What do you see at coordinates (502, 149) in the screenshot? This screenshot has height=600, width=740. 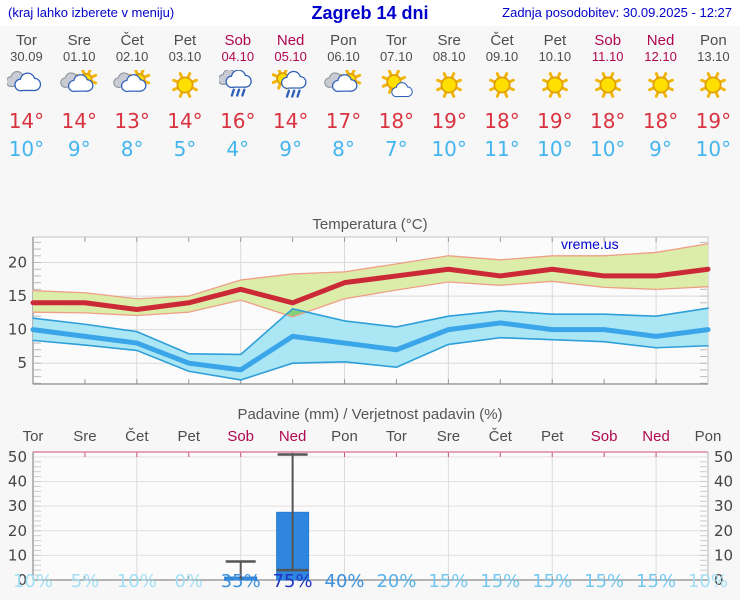 I see `day-low-temp: 11°` at bounding box center [502, 149].